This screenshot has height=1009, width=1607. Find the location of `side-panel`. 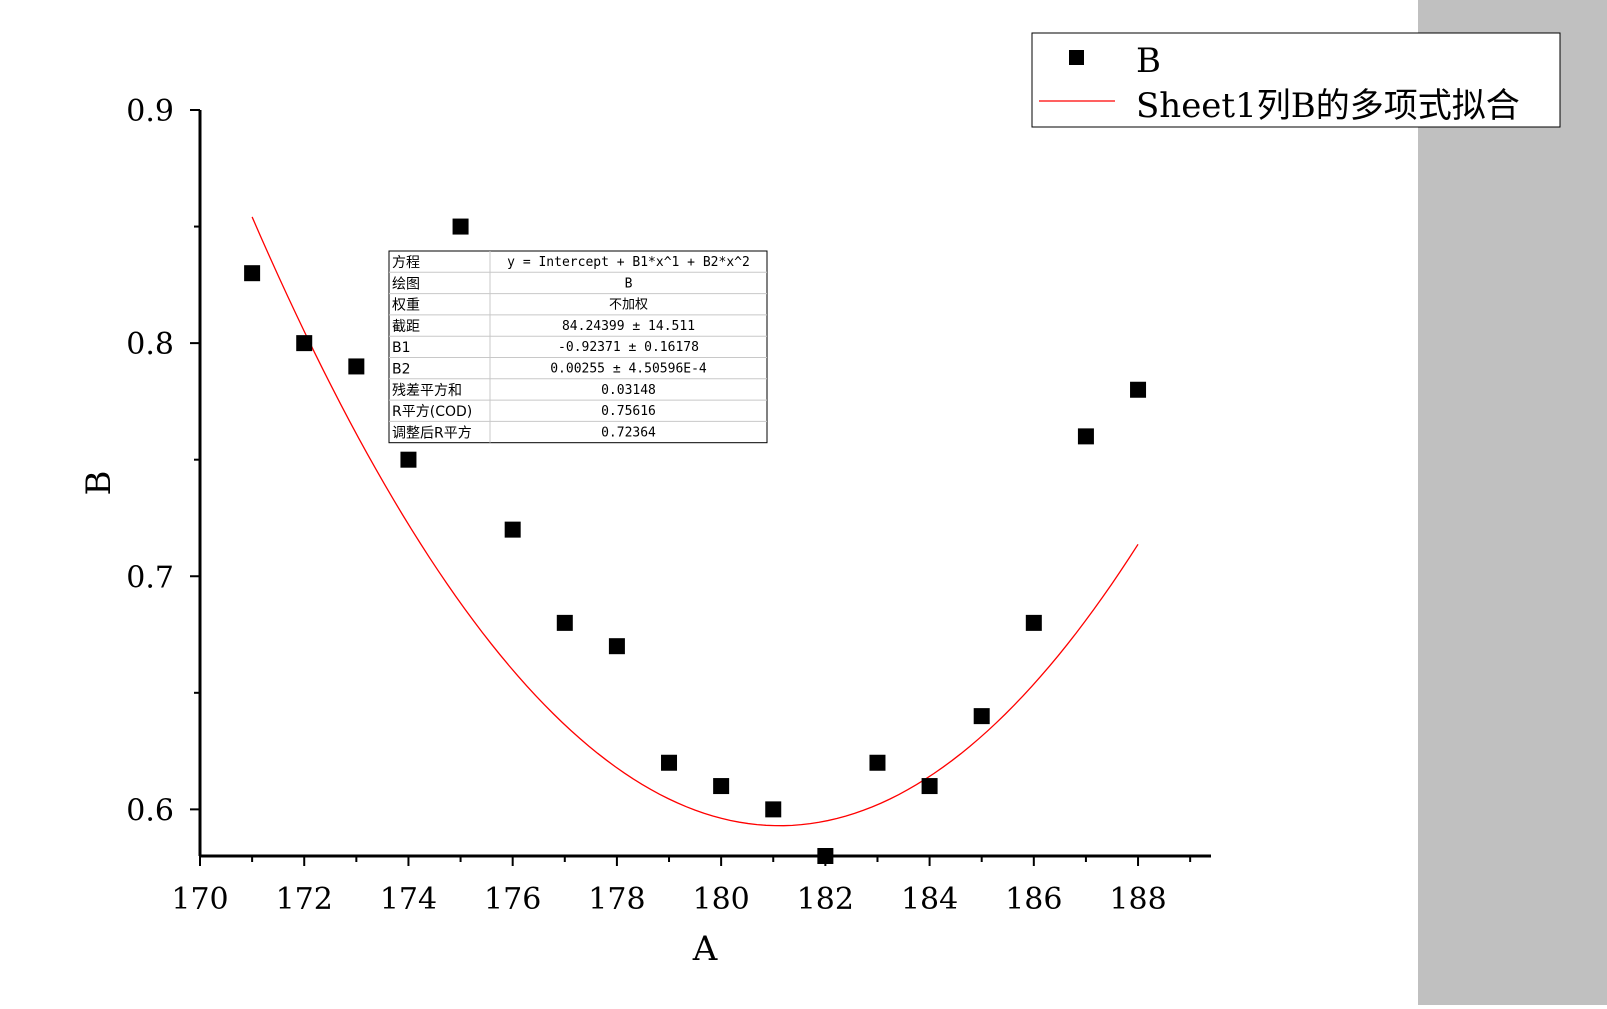

side-panel is located at coordinates (1512, 502).